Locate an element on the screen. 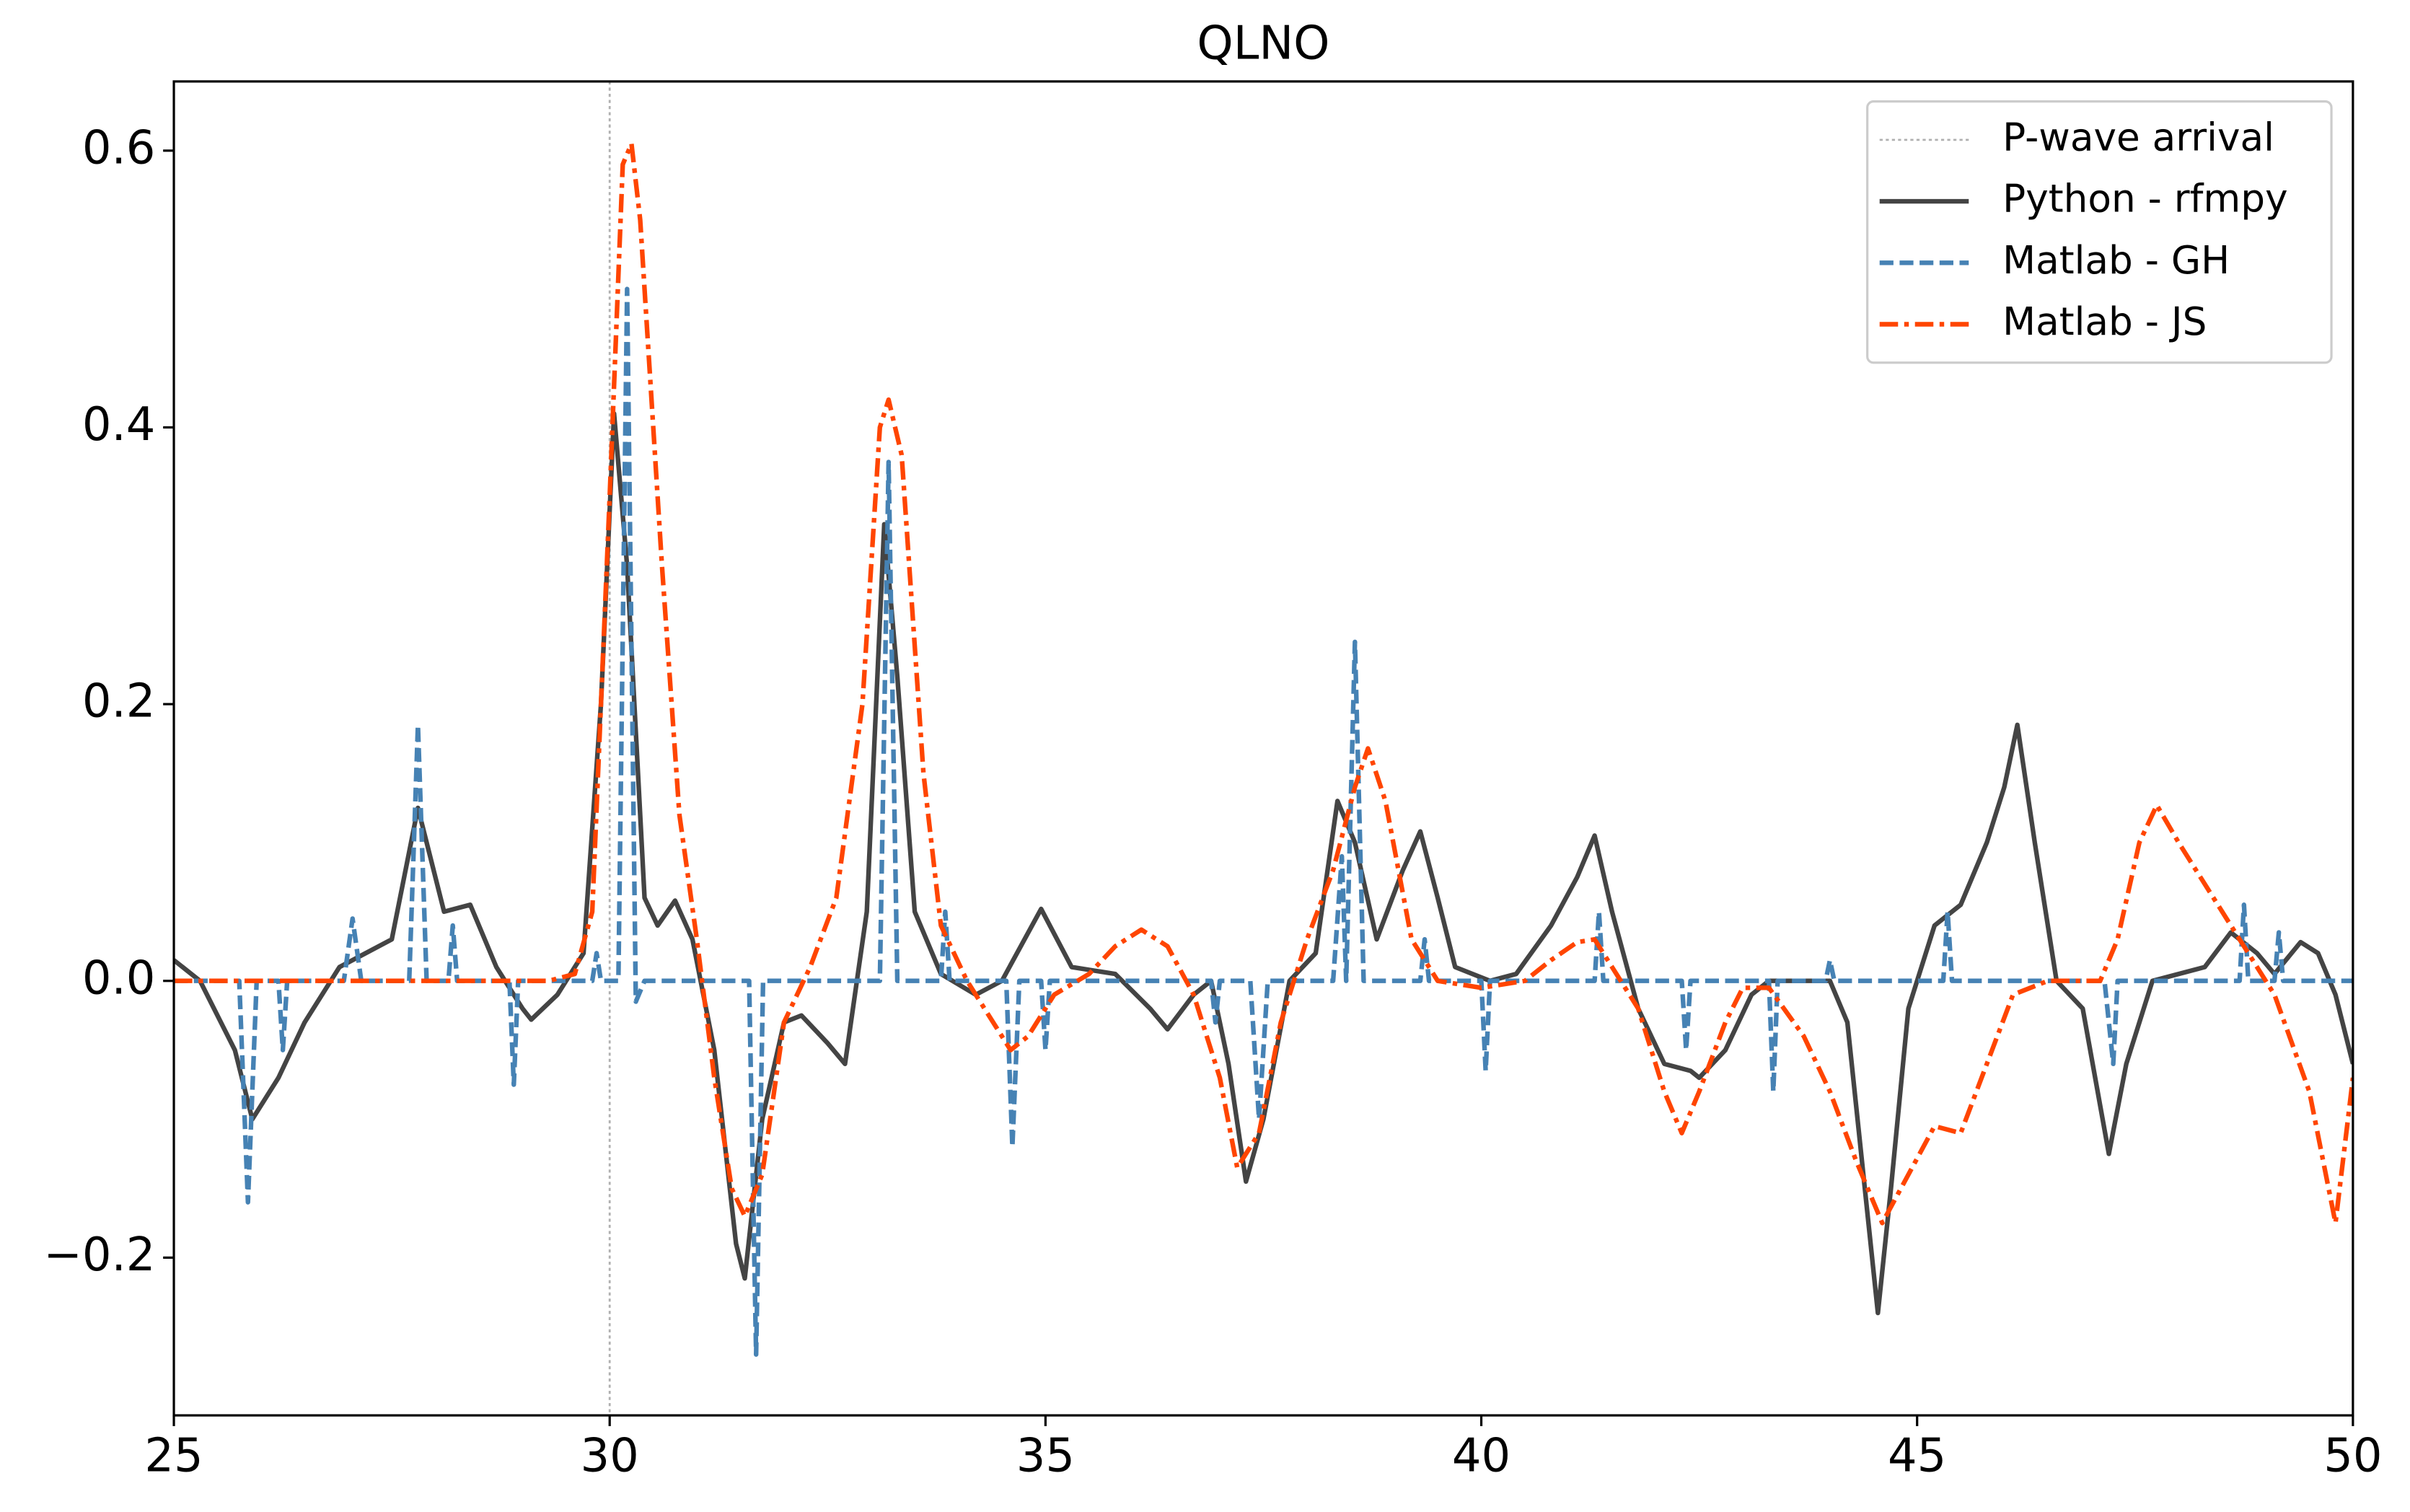 This screenshot has height=1512, width=2410. legend-box is located at coordinates (2099, 232).